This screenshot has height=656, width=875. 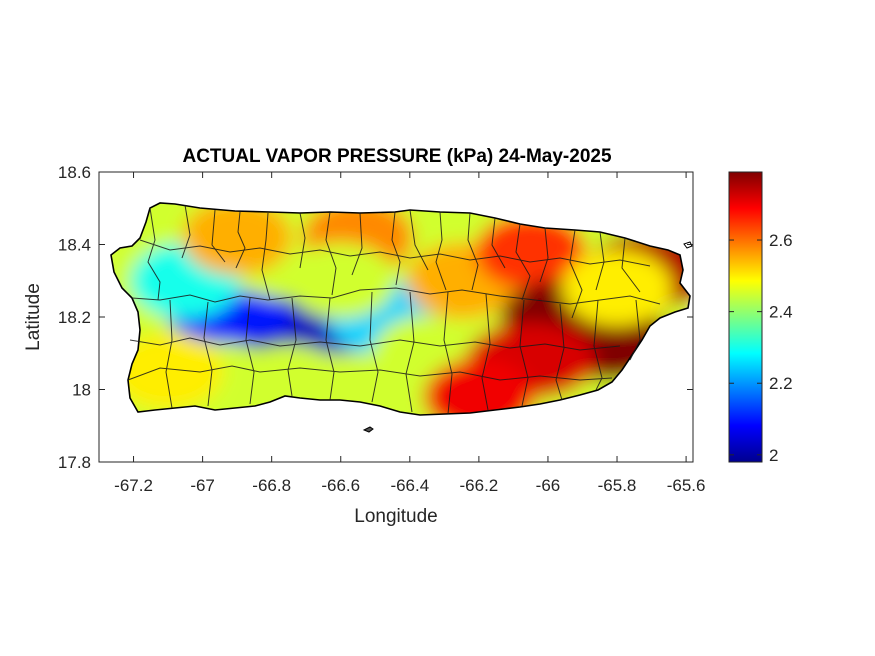 What do you see at coordinates (686, 485) in the screenshot?
I see `x-tick-label: -65.6` at bounding box center [686, 485].